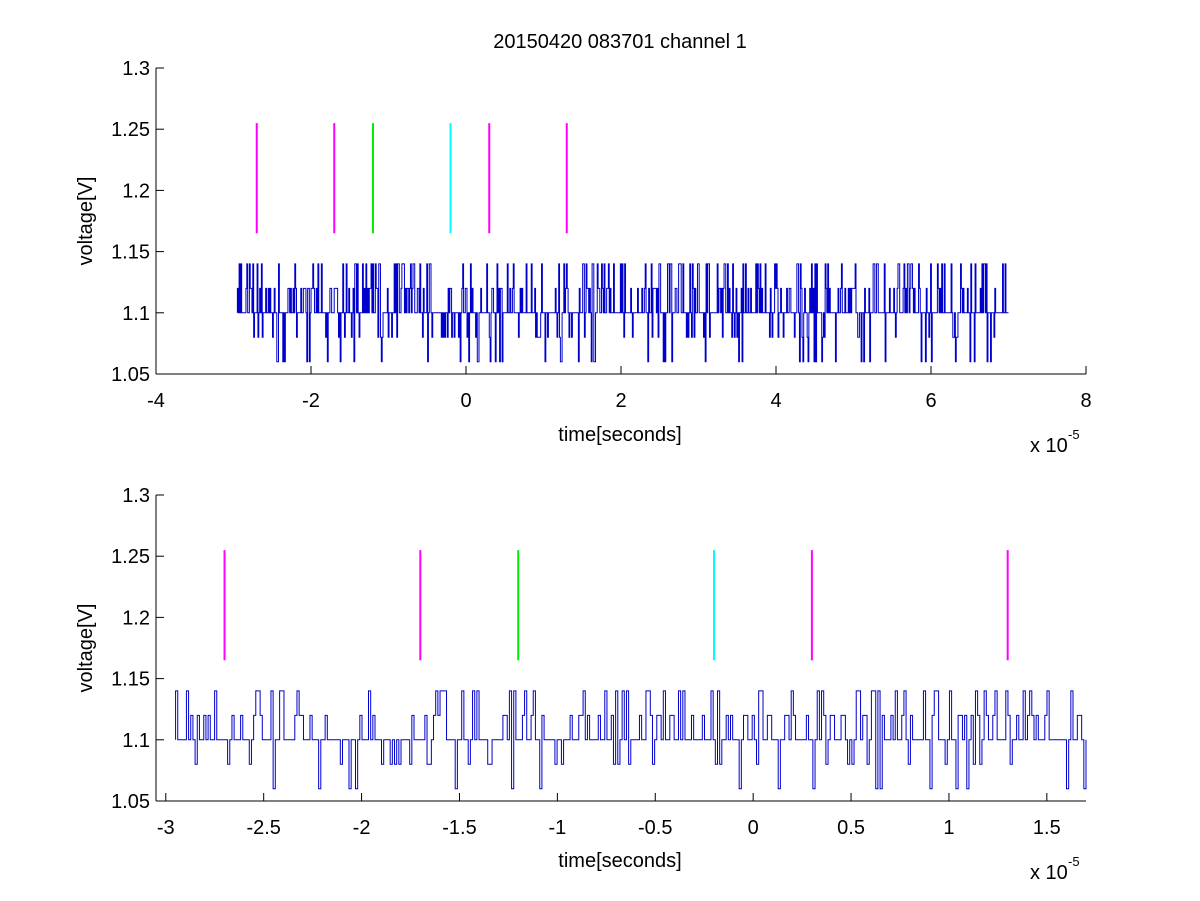 Image resolution: width=1200 pixels, height=901 pixels. Describe the element at coordinates (166, 828) in the screenshot. I see `x-tick-label: -3` at that location.